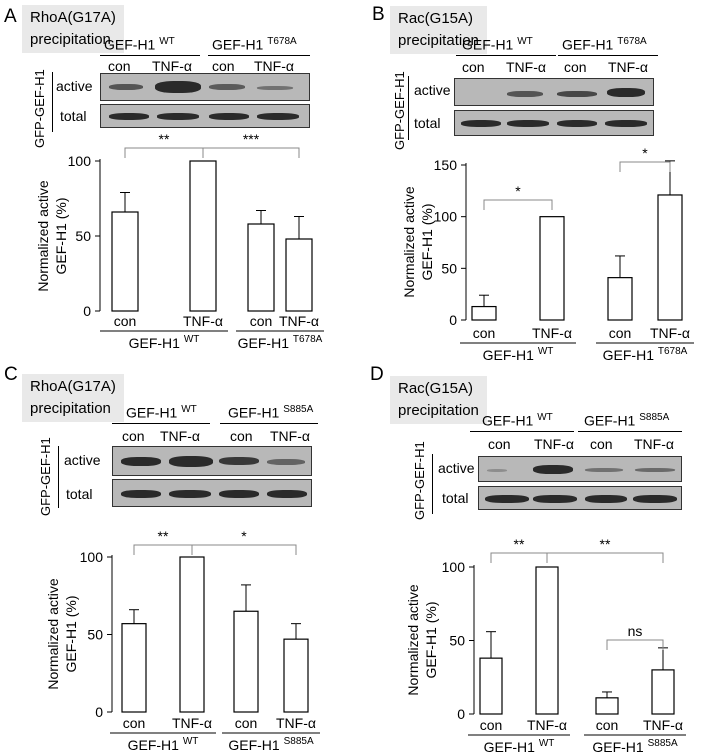 This screenshot has width=712, height=754. What do you see at coordinates (635, 631) in the screenshot?
I see `significance-label: ns` at bounding box center [635, 631].